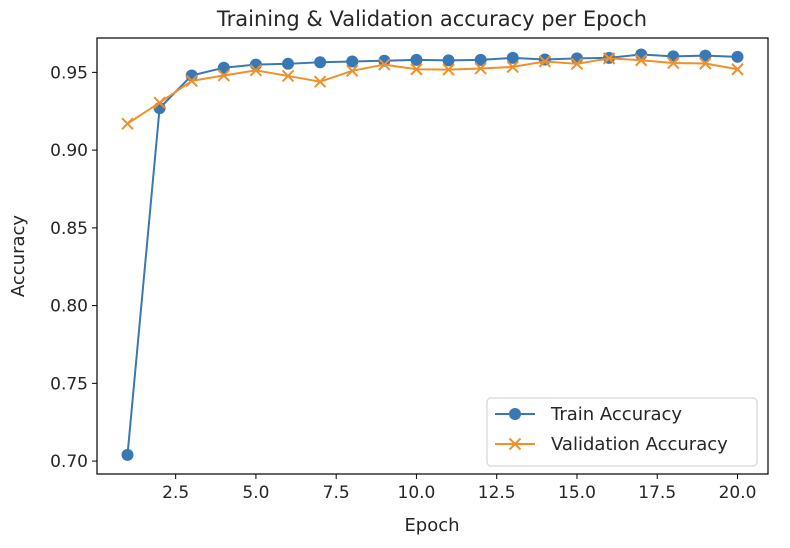 Image resolution: width=790 pixels, height=548 pixels. I want to click on legend-entry-validation-accuracy: Validation Accuracy, so click(611, 444).